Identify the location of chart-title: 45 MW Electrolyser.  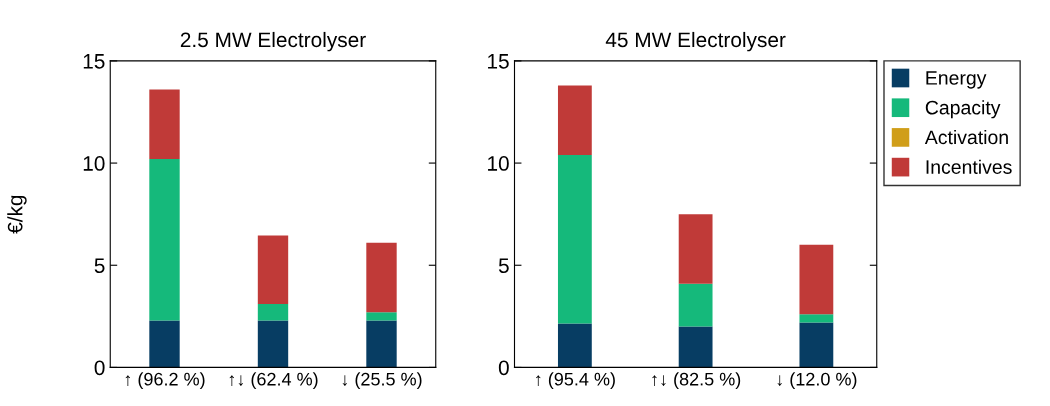
(695, 41).